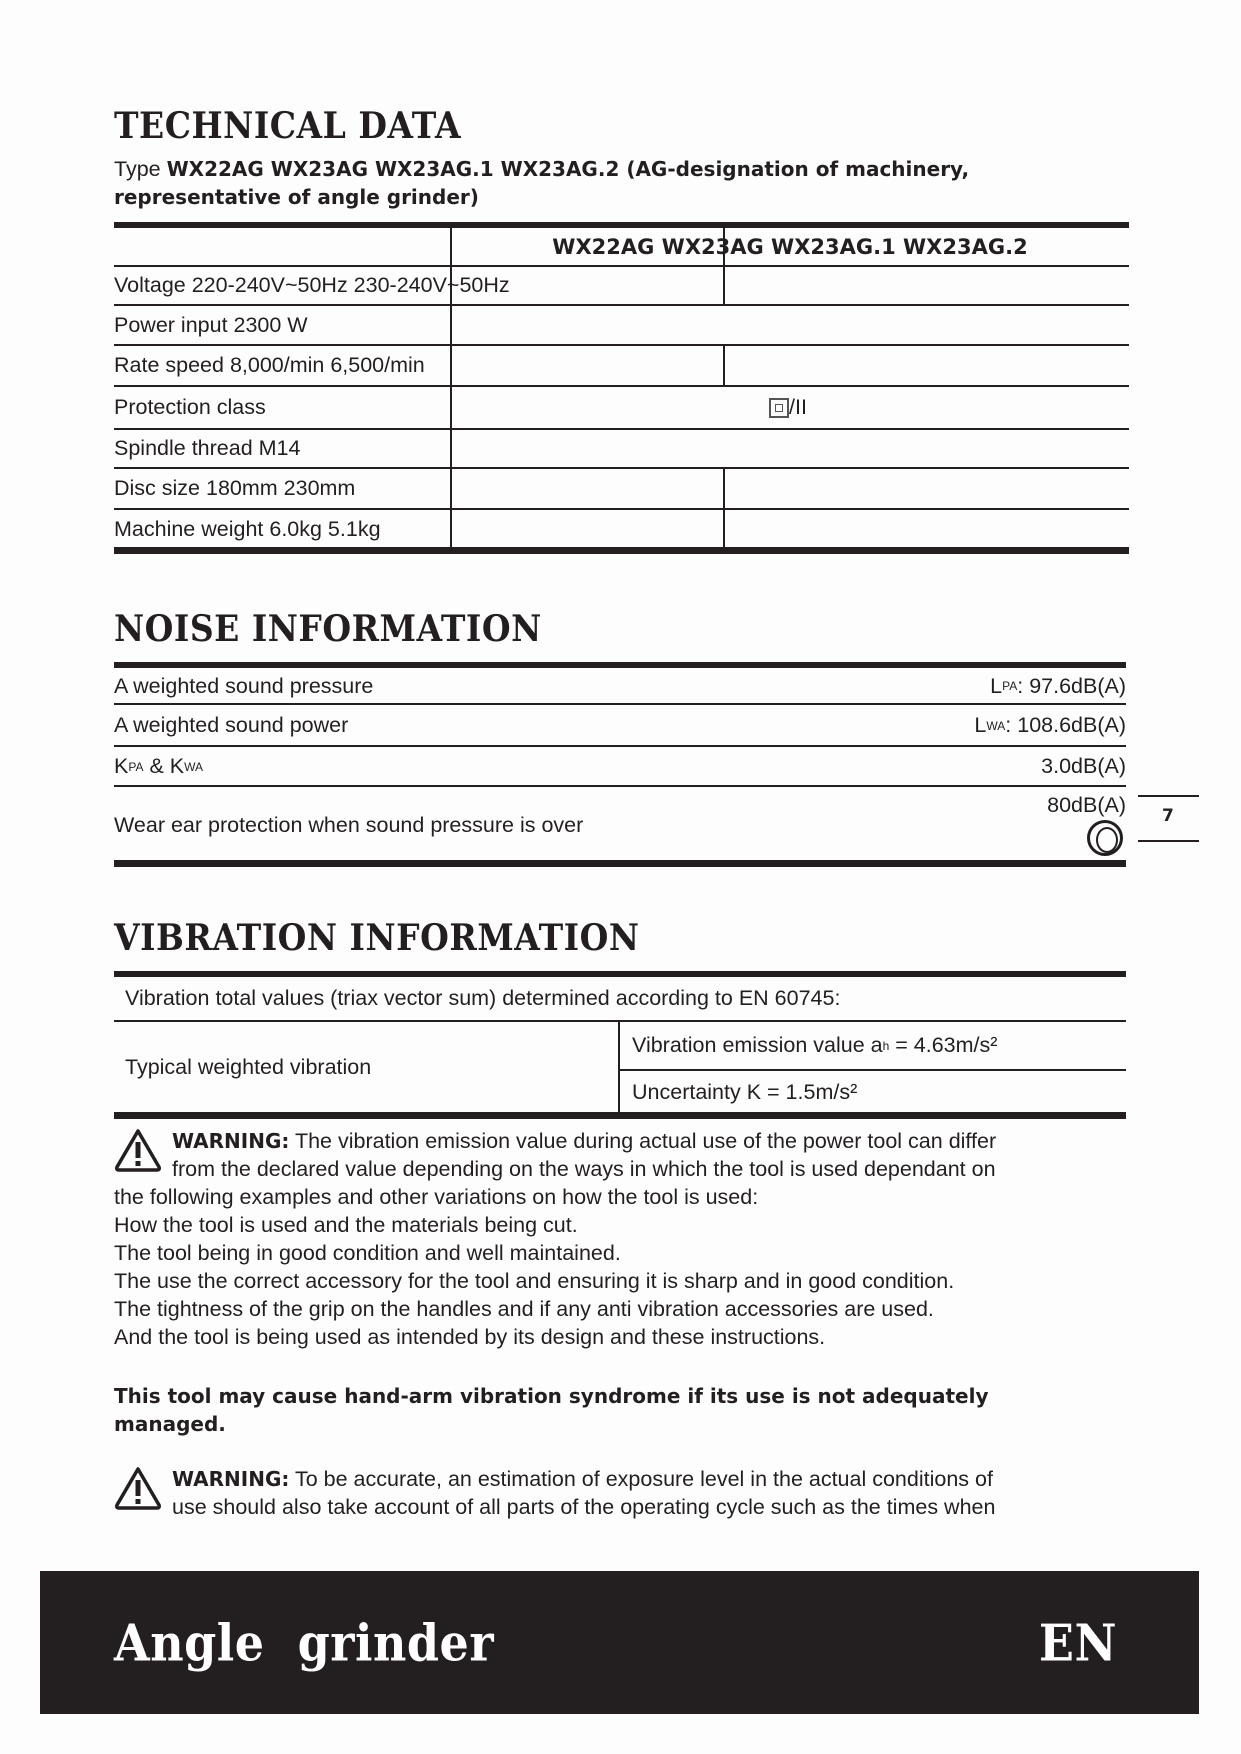  I want to click on sound-pressure-value: L PA: 97.6dB(A), so click(1058, 685).